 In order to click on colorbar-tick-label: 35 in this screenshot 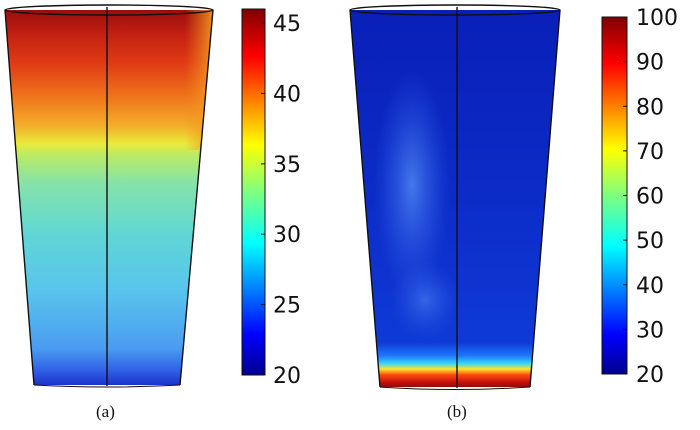, I will do `click(287, 165)`.